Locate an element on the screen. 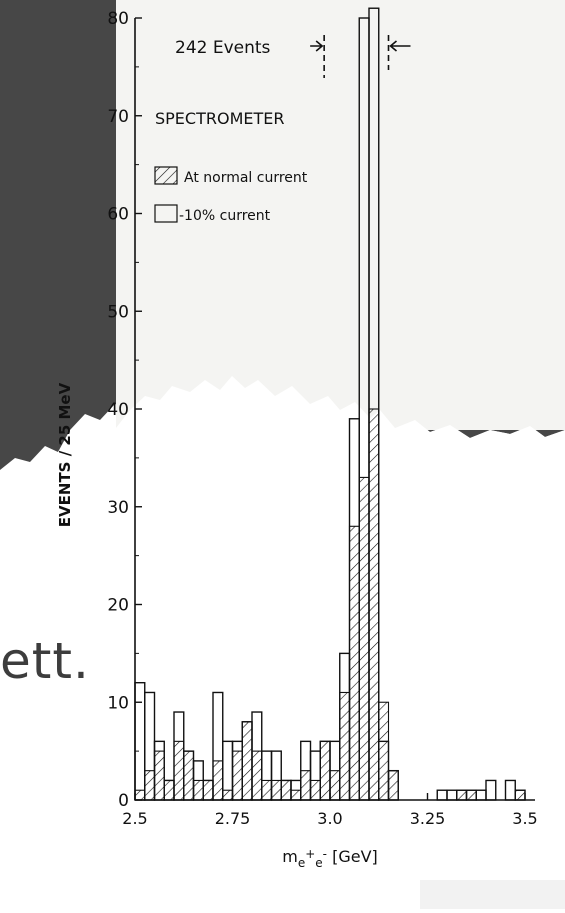  y-axis-label: EVENTS / 25 MeV is located at coordinates (65, 454).